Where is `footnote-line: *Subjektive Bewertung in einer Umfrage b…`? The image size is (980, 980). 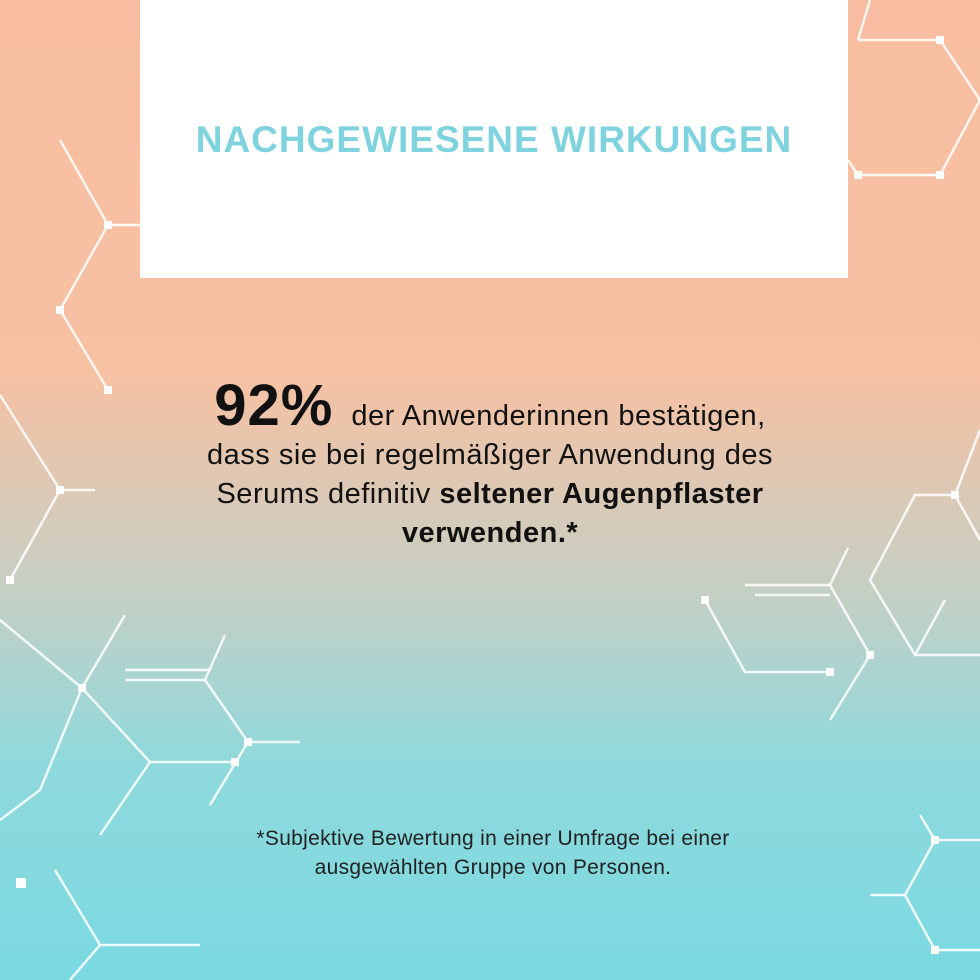 footnote-line: *Subjektive Bewertung in einer Umfrage b… is located at coordinates (493, 838).